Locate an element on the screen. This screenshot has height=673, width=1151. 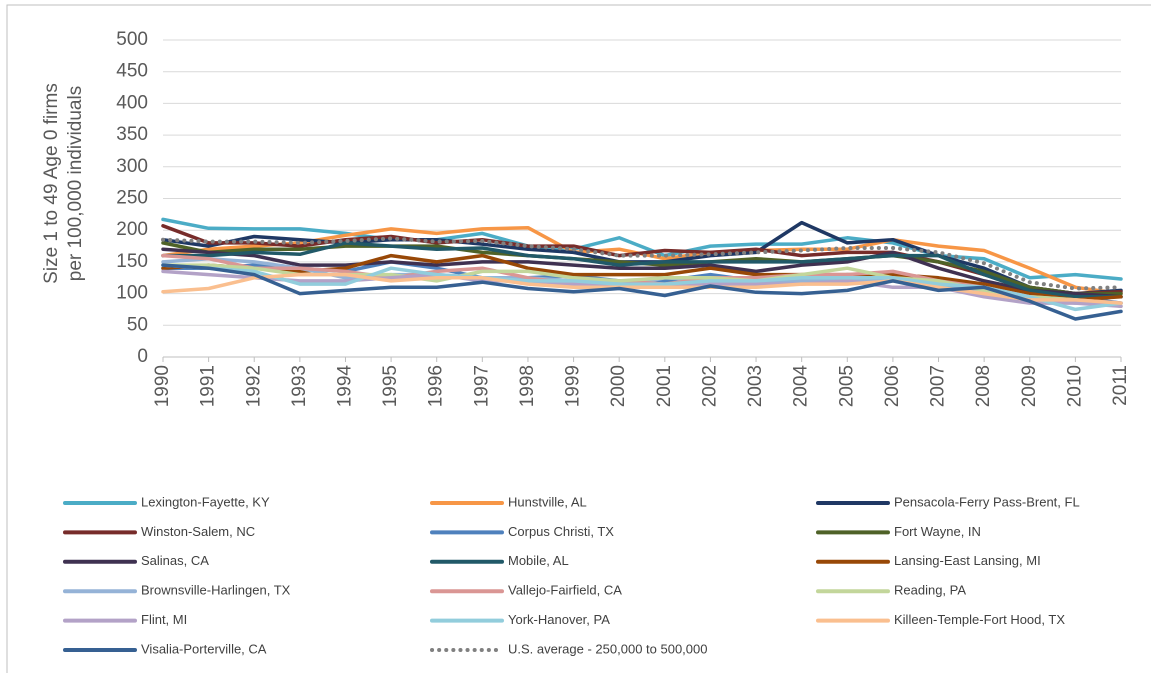
x-tick-label: 1995 is located at coordinates (390, 386).